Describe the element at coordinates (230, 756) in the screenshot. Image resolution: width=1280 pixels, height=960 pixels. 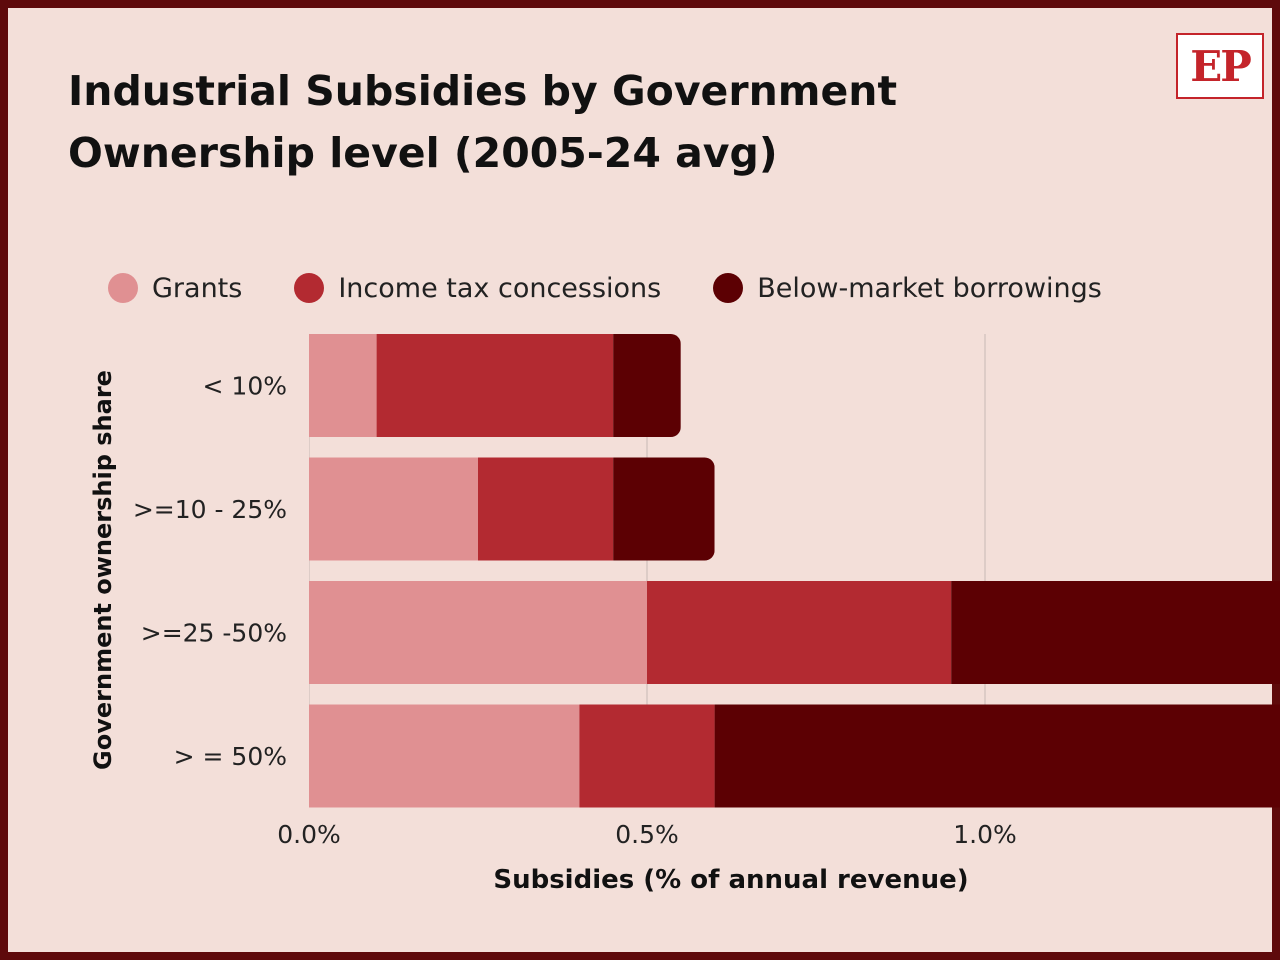
I see `category-label: > = 50%` at that location.